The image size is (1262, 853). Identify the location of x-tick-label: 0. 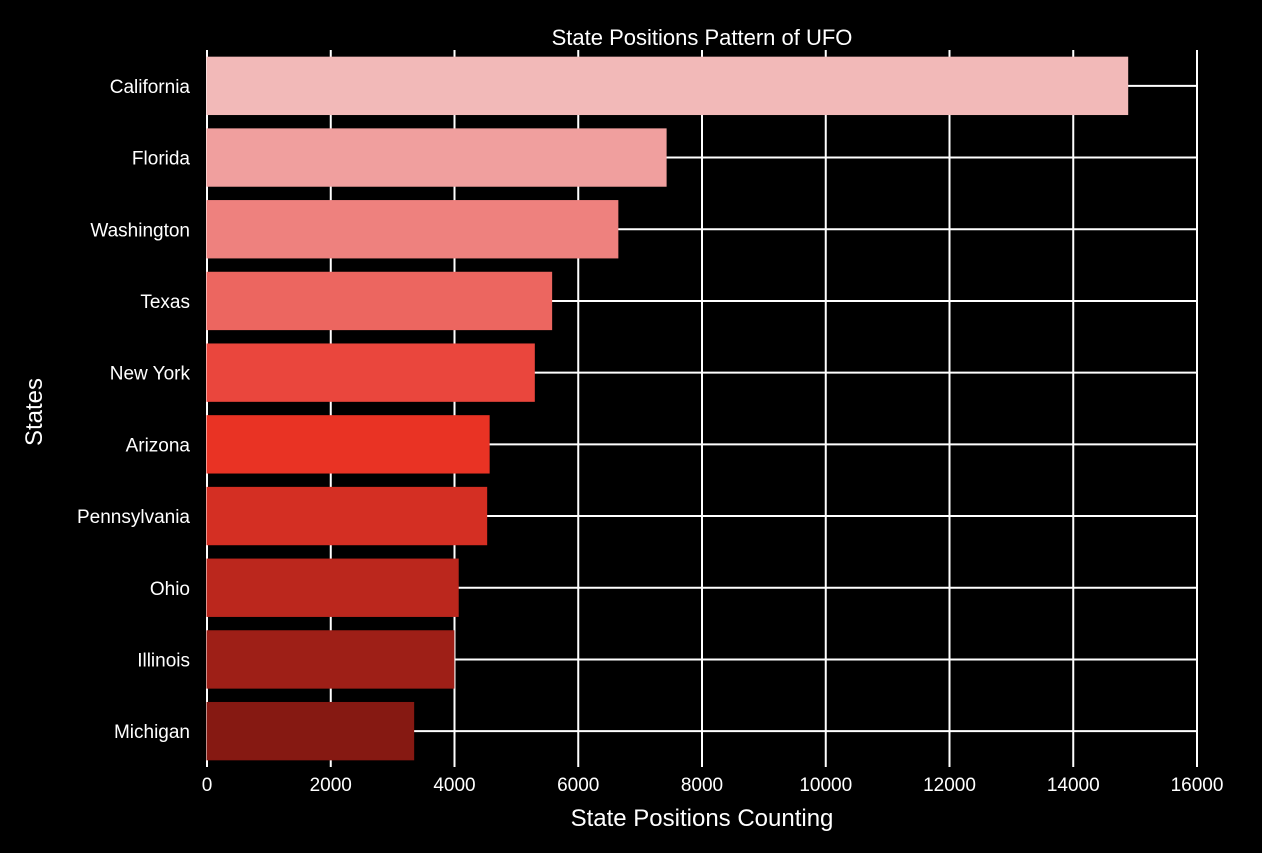
(207, 785).